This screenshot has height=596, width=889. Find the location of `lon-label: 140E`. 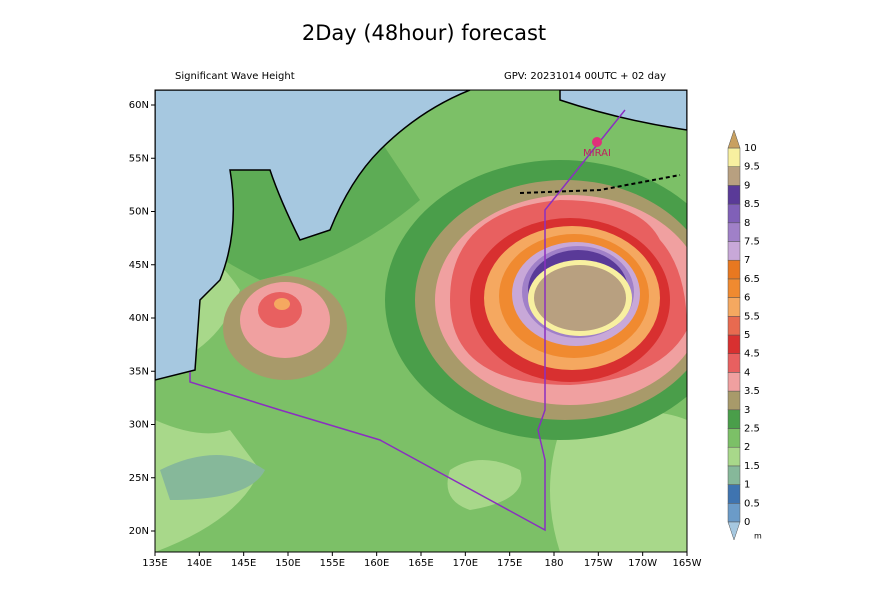

lon-label: 140E is located at coordinates (199, 563).